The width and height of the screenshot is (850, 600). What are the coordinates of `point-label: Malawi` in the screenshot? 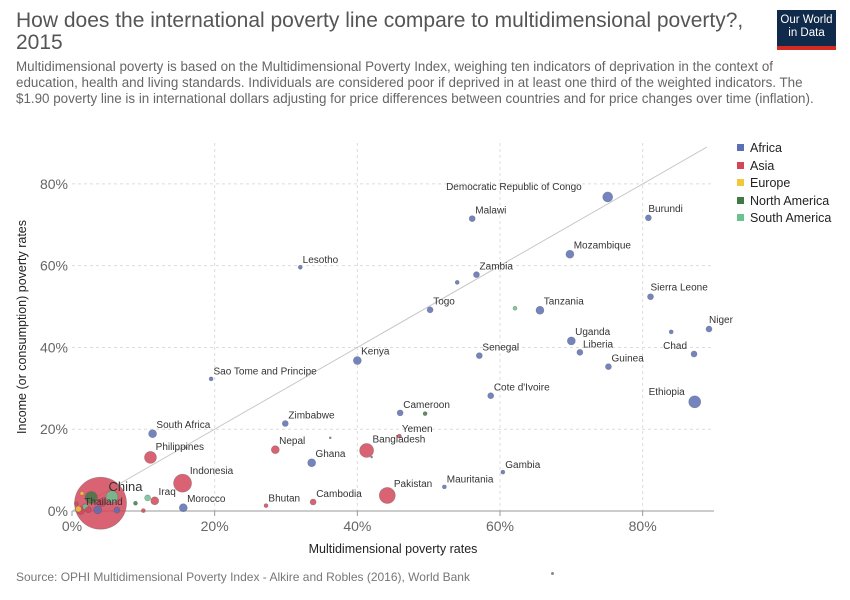 It's located at (490, 211).